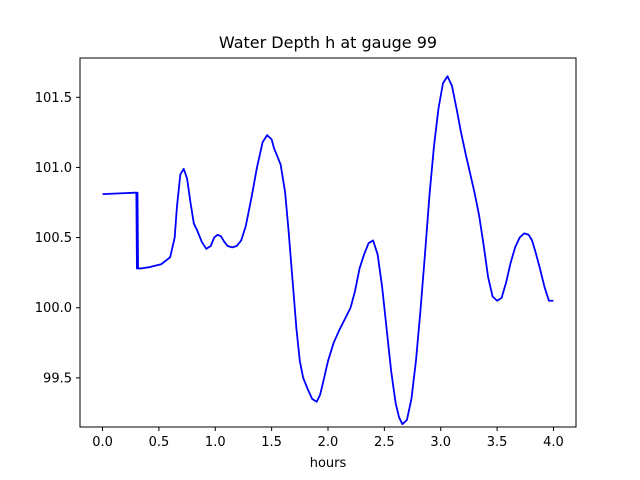  I want to click on x-tick-label: 1.0, so click(215, 442).